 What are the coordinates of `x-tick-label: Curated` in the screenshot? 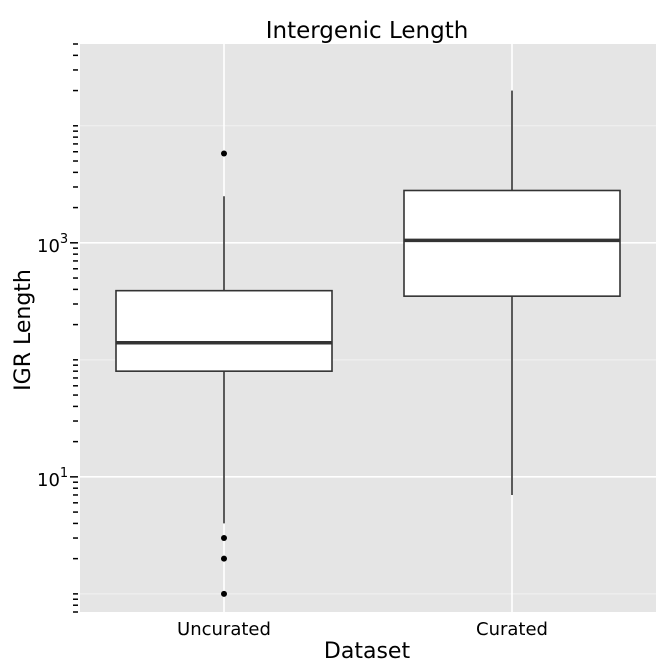 It's located at (512, 629).